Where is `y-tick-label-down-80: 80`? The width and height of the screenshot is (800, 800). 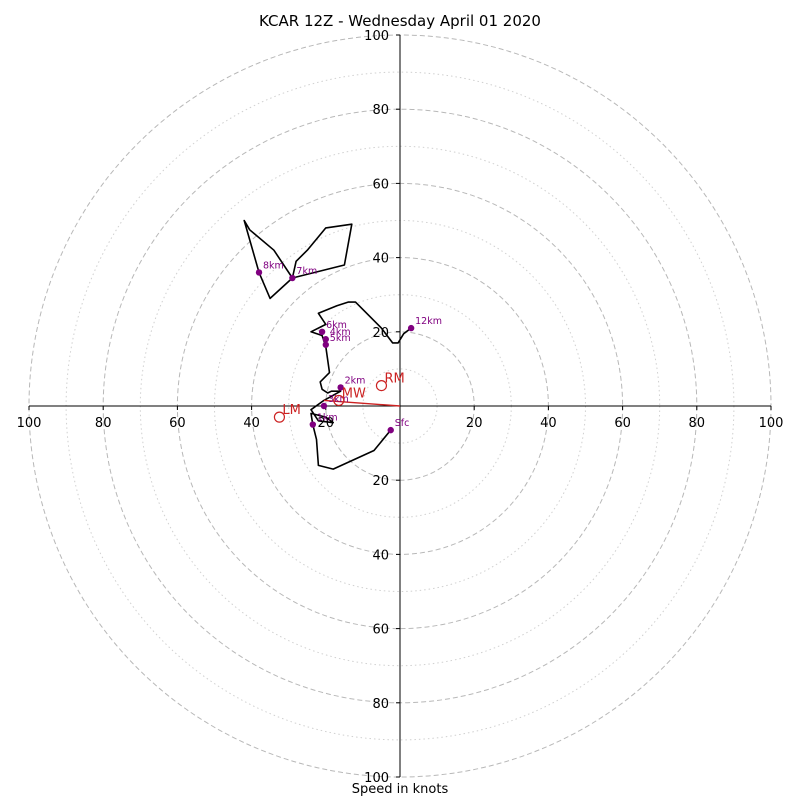
y-tick-label-down-80: 80 is located at coordinates (380, 704).